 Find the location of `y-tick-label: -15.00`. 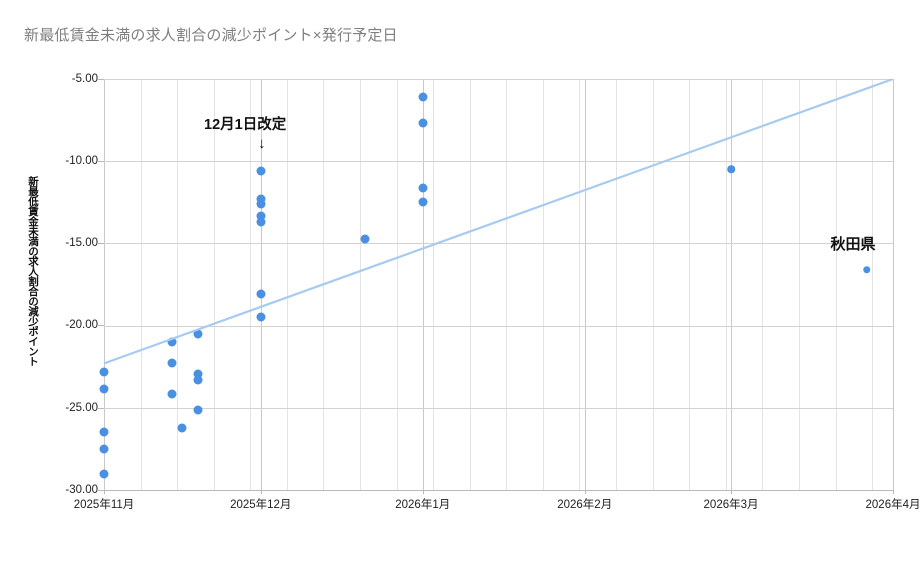

y-tick-label: -15.00 is located at coordinates (81, 243).